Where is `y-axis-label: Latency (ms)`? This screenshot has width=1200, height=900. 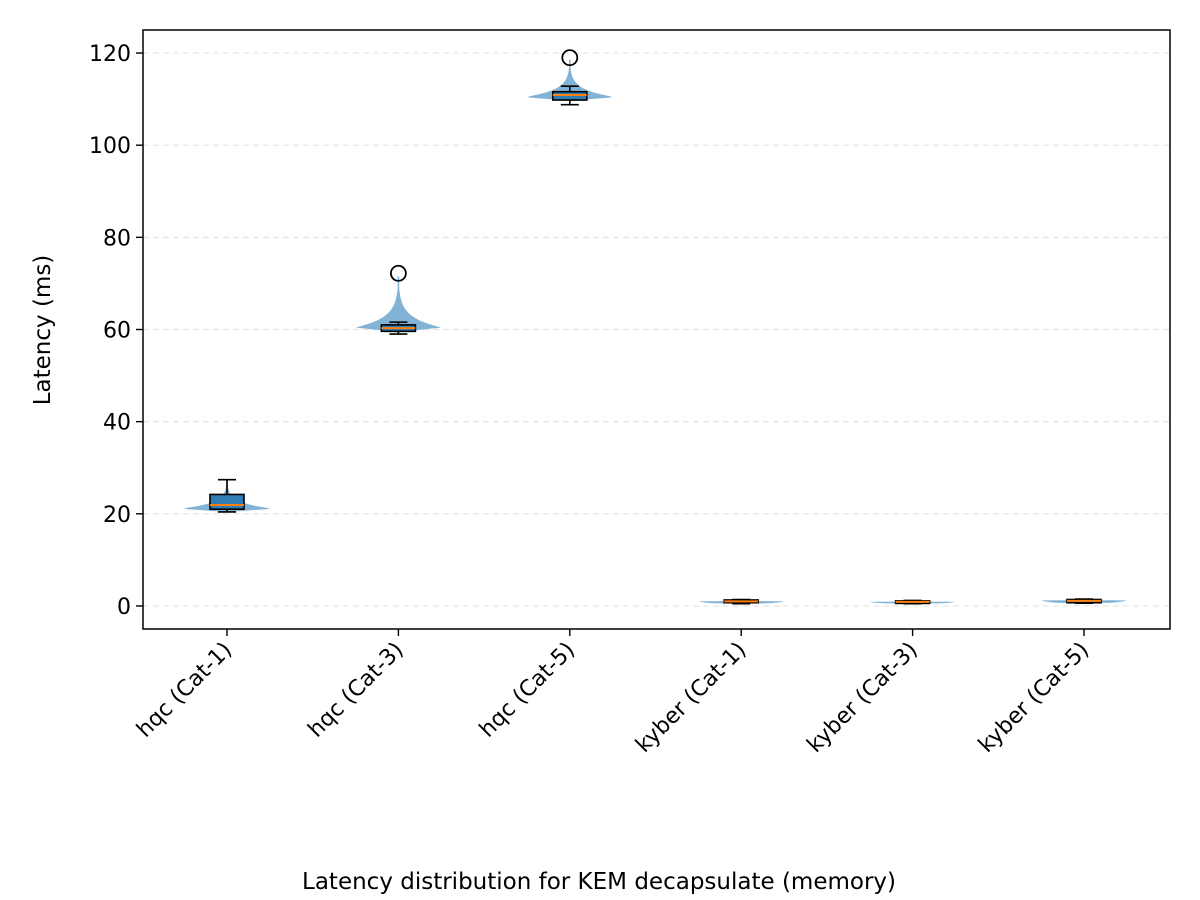 y-axis-label: Latency (ms) is located at coordinates (43, 330).